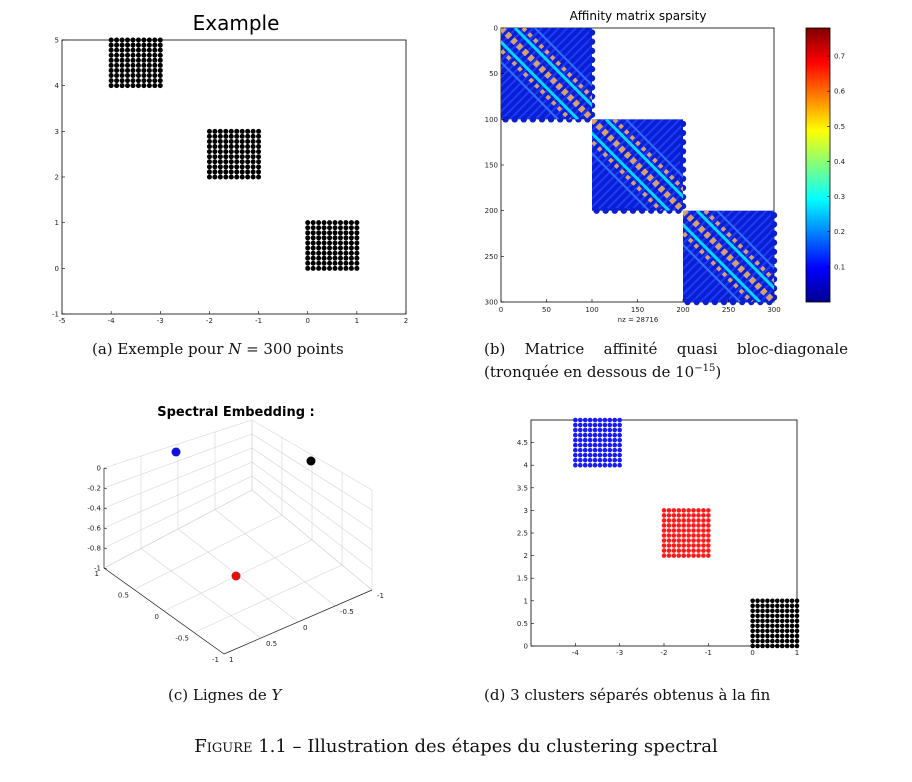 Image resolution: width=912 pixels, height=782 pixels. What do you see at coordinates (522, 624) in the screenshot?
I see `y-tick-label: 0.5` at bounding box center [522, 624].